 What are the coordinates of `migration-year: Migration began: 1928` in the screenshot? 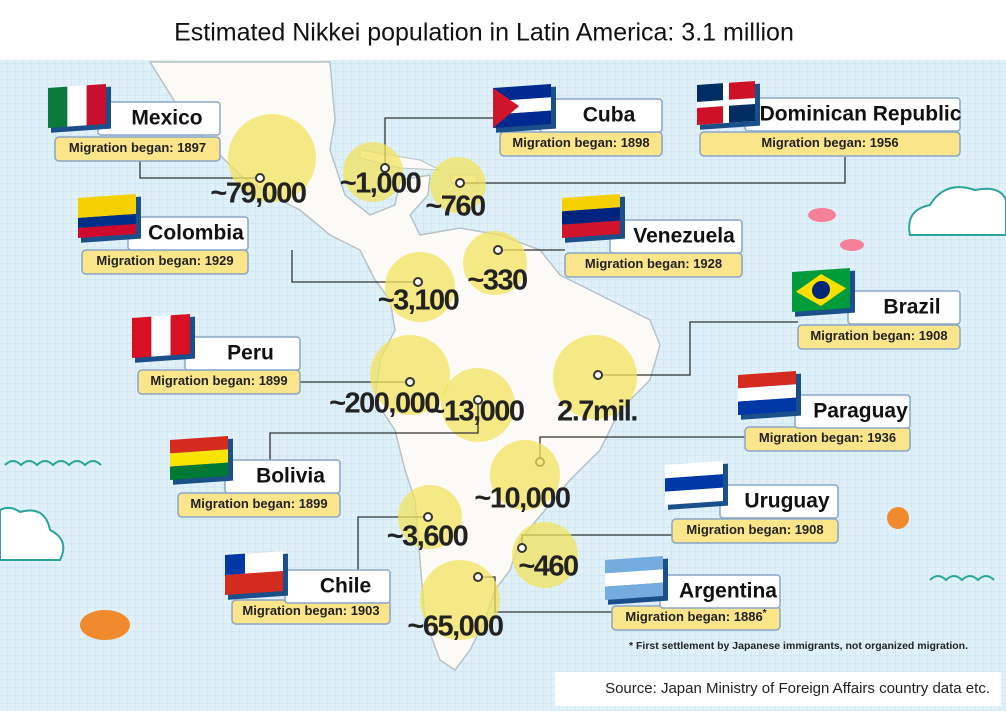 It's located at (653, 263).